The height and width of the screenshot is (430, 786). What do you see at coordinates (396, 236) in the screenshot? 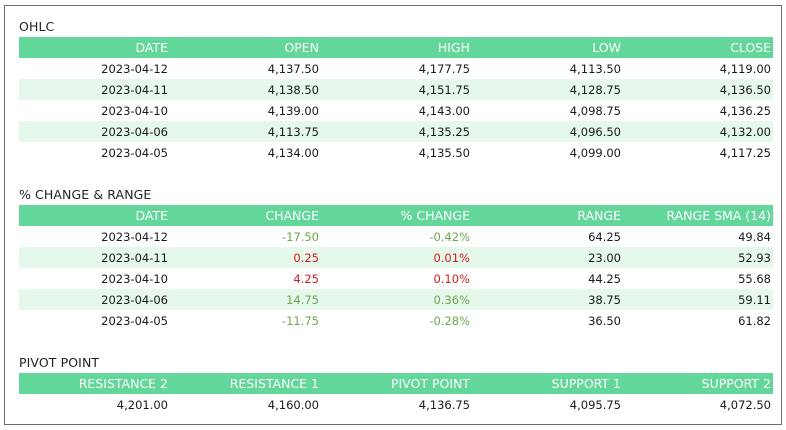
I see `table-row: 2023-04-12 -17.50 -0.42% 64.25 49.84` at bounding box center [396, 236].